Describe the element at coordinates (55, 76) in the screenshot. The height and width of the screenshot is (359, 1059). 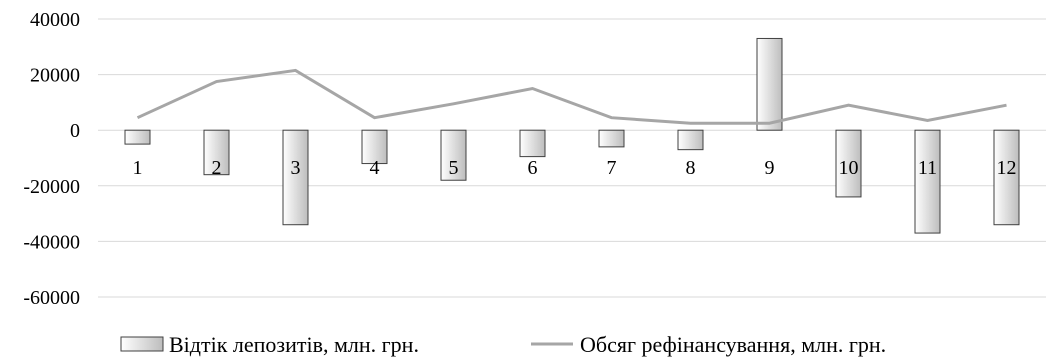
I see `y-tick-label: 20000` at that location.